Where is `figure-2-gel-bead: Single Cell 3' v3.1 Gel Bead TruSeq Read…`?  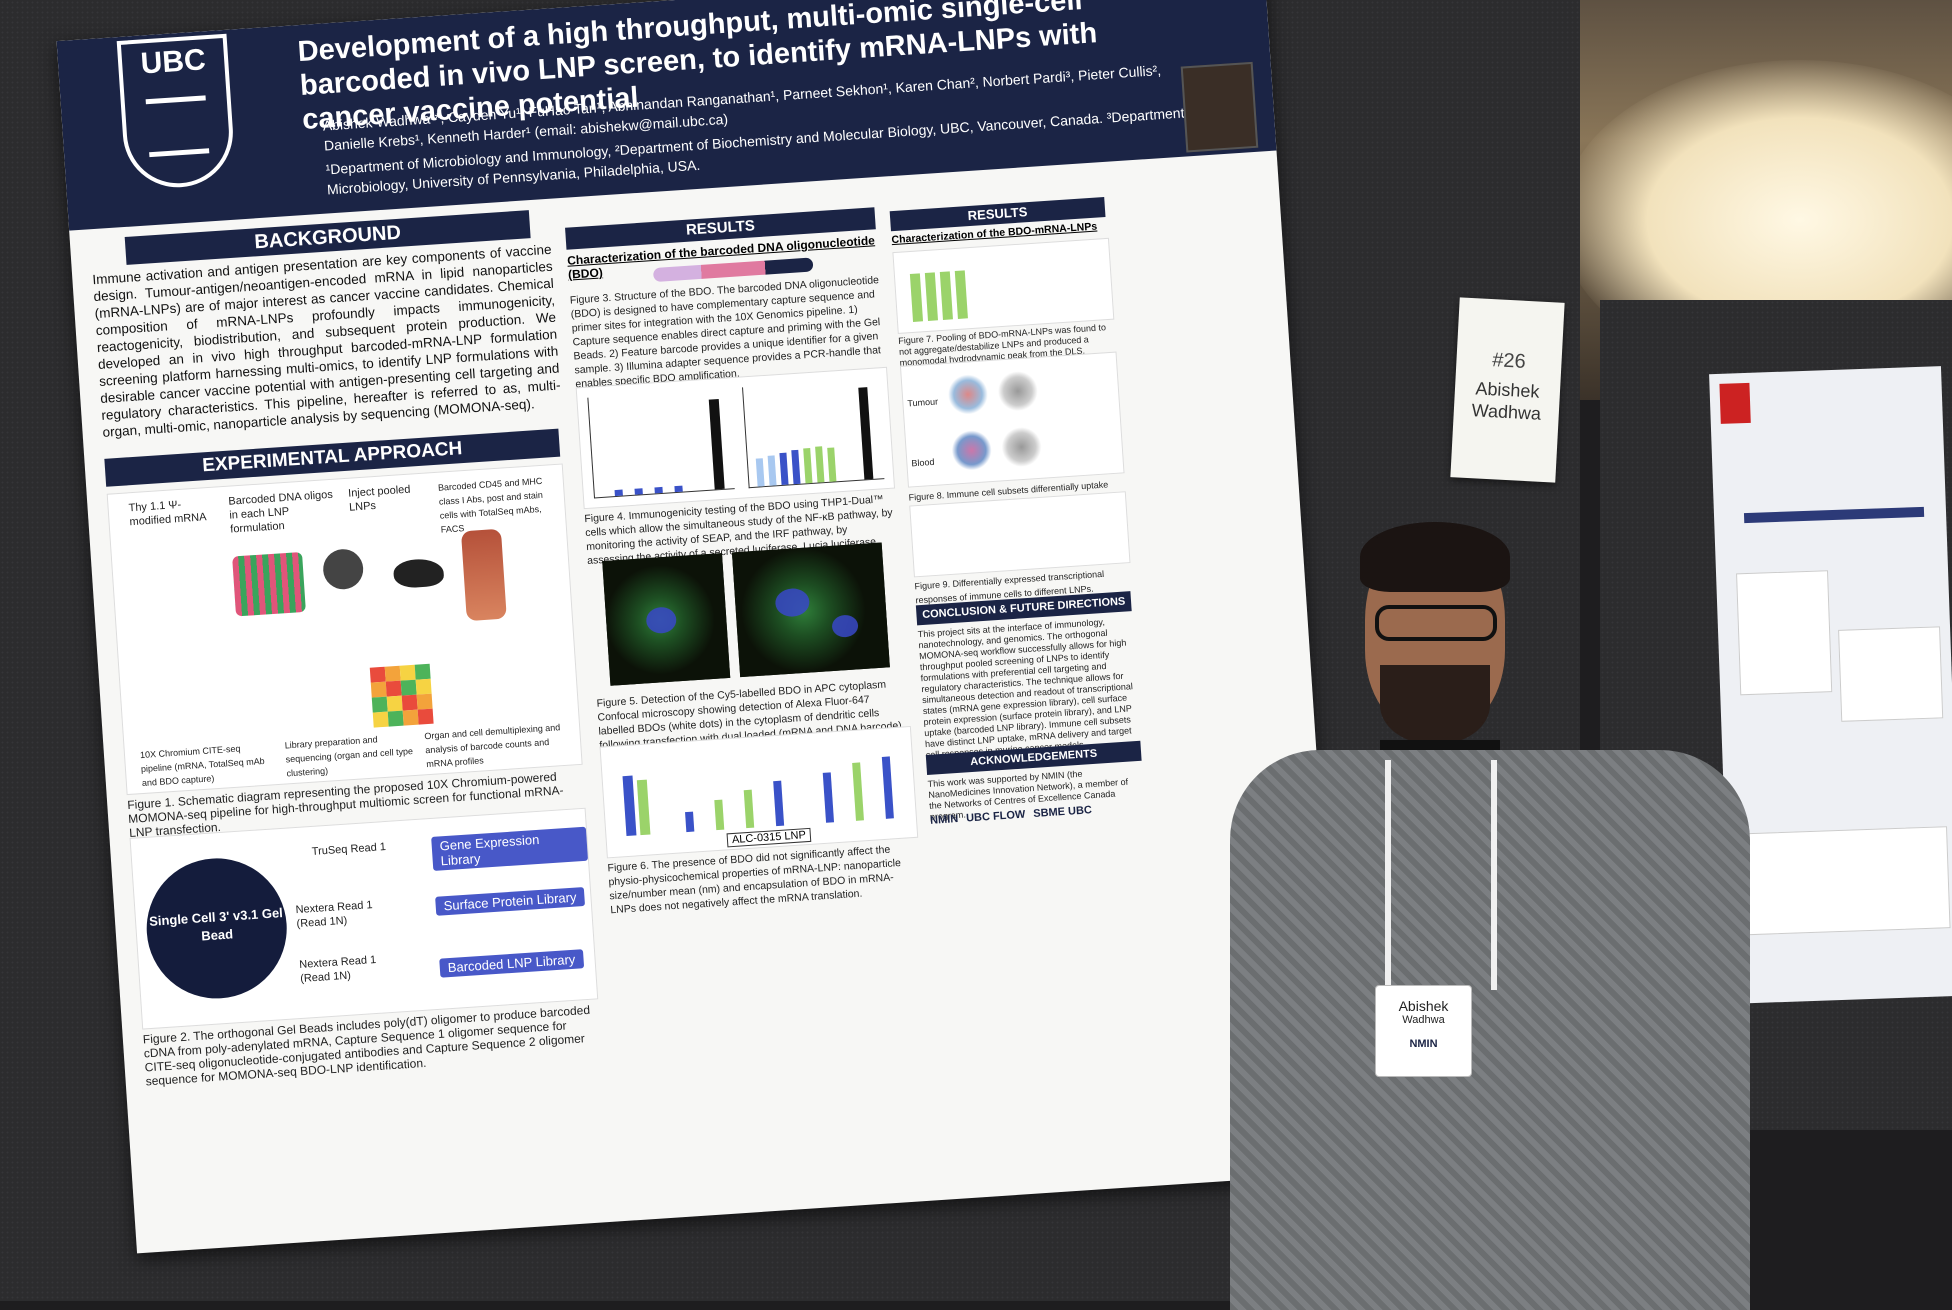 figure-2-gel-bead: Single Cell 3' v3.1 Gel Bead TruSeq Read… is located at coordinates (364, 918).